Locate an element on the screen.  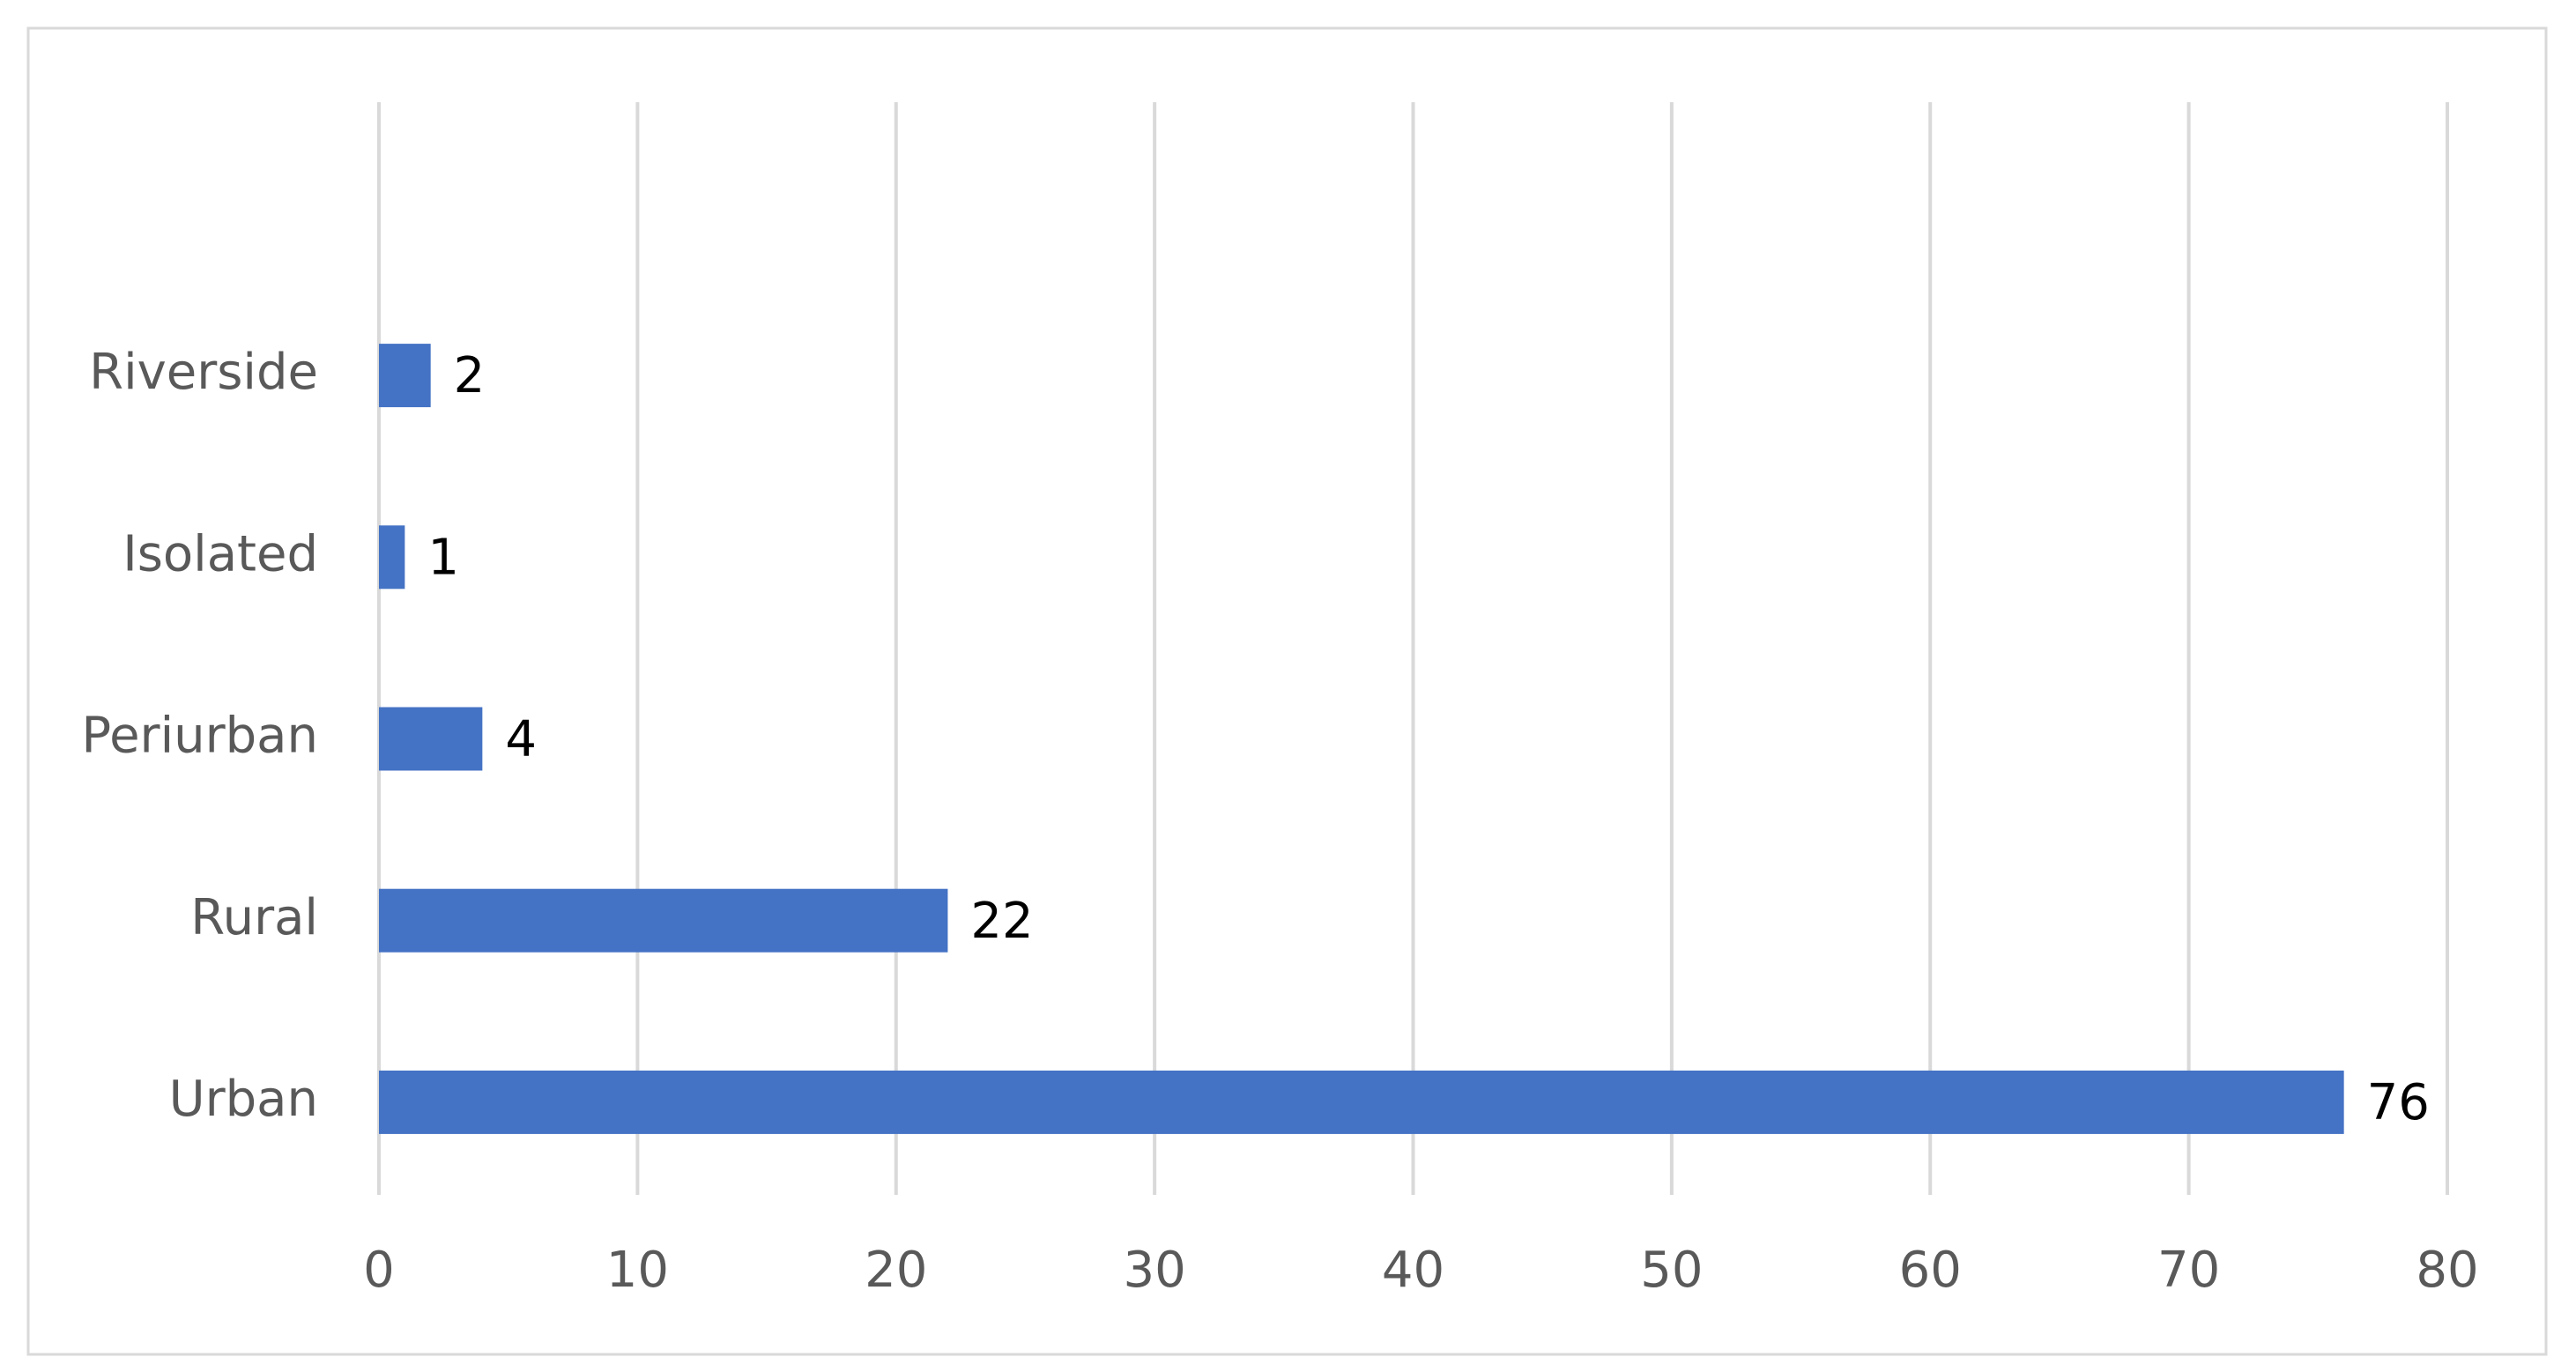
x-tick-label: 80 is located at coordinates (2447, 1271).